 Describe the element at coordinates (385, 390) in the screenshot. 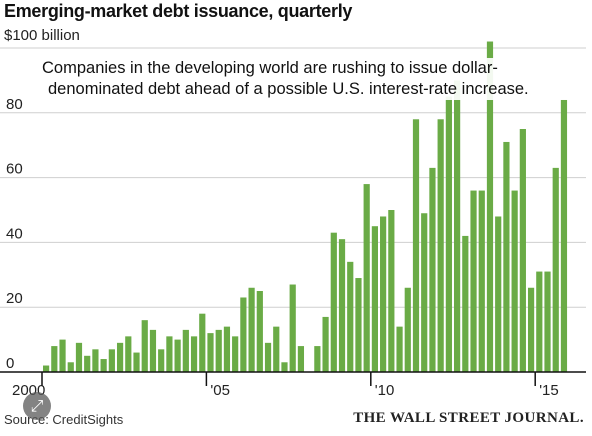

I see `x-tick-label: '10` at that location.